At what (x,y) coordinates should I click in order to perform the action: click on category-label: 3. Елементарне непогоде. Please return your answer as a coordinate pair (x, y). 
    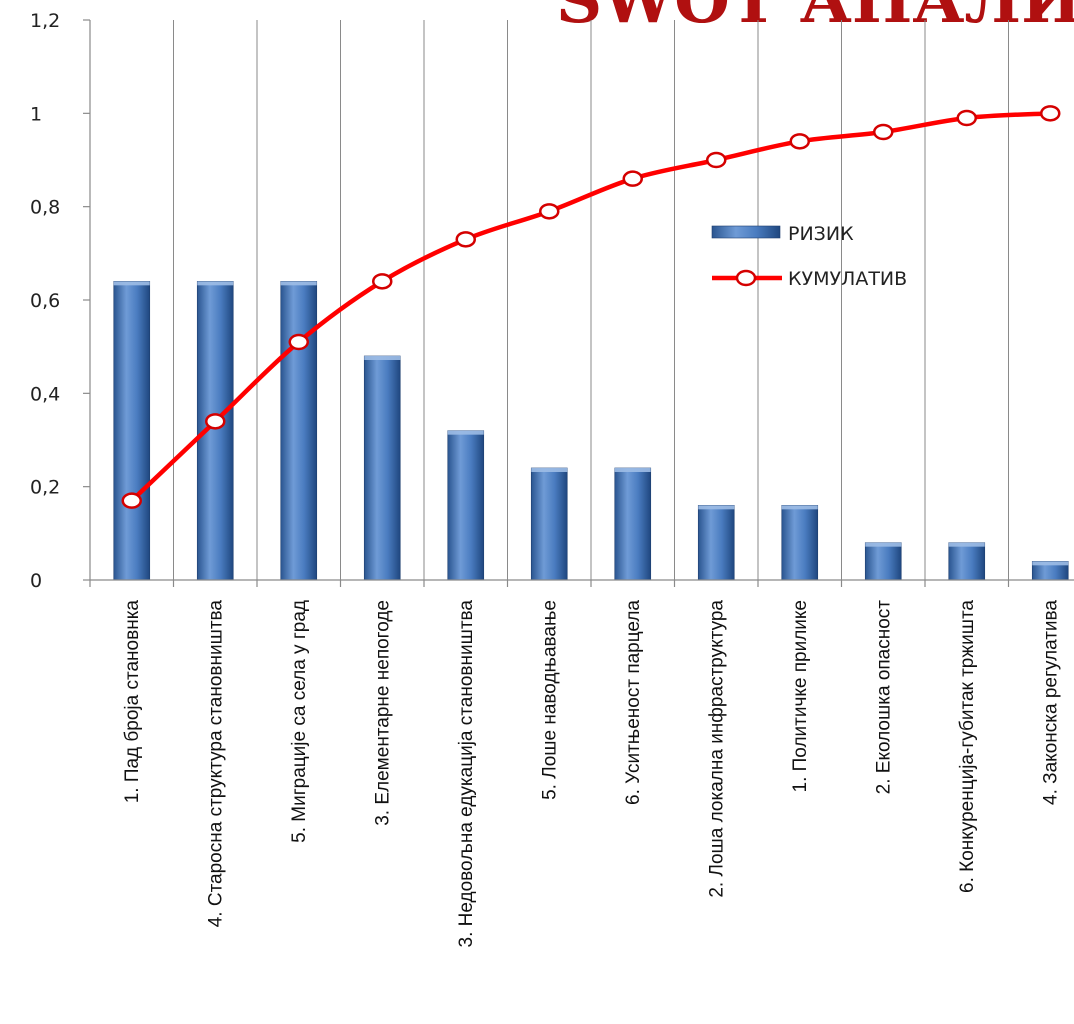
    Looking at the image, I should click on (382, 713).